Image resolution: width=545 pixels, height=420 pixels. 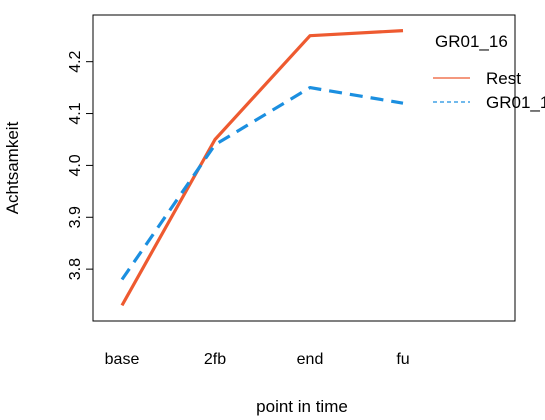 What do you see at coordinates (12, 167) in the screenshot?
I see `y-axis-title: Achtsamkeit` at bounding box center [12, 167].